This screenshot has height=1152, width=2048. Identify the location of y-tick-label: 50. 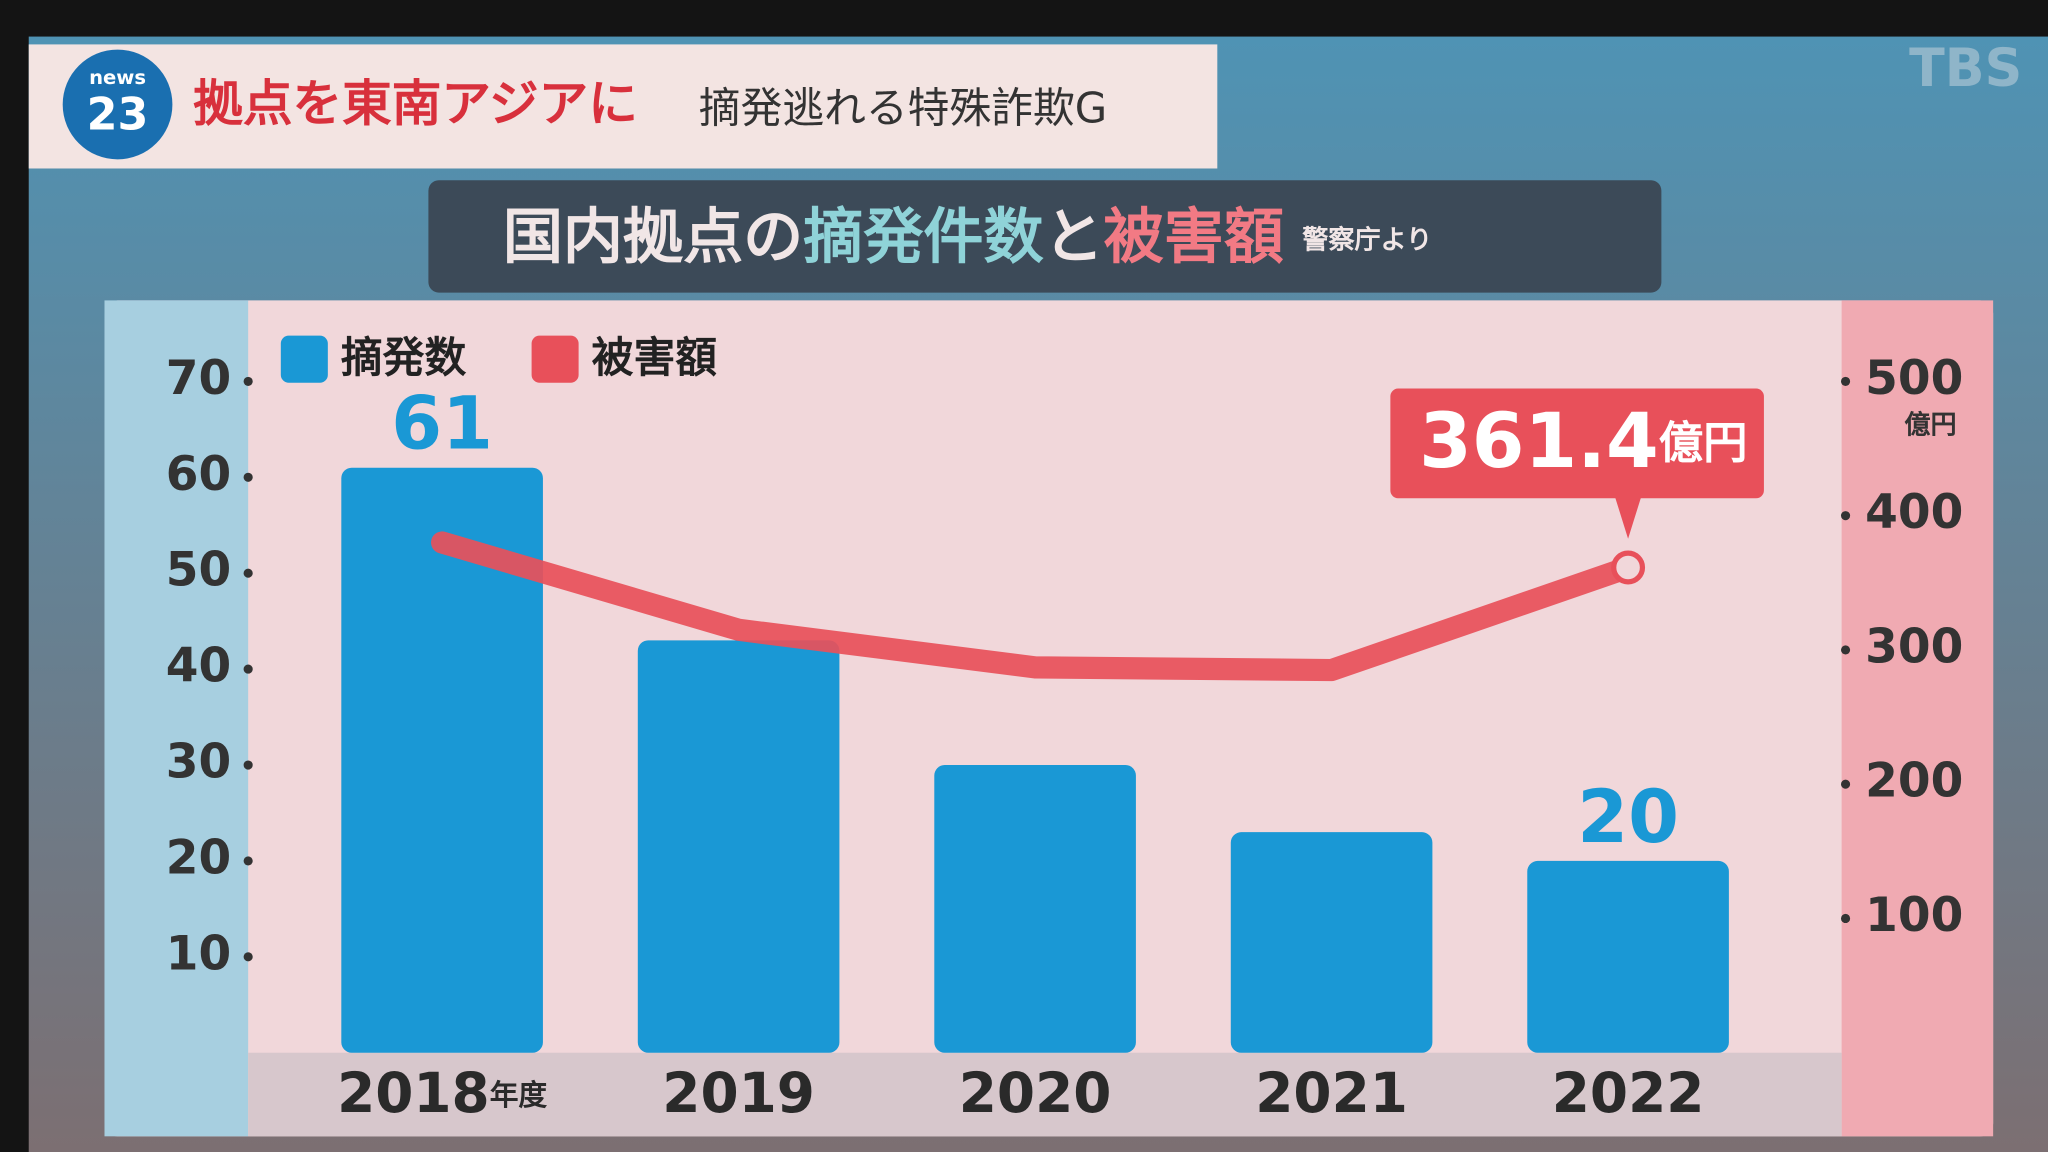
(198, 570).